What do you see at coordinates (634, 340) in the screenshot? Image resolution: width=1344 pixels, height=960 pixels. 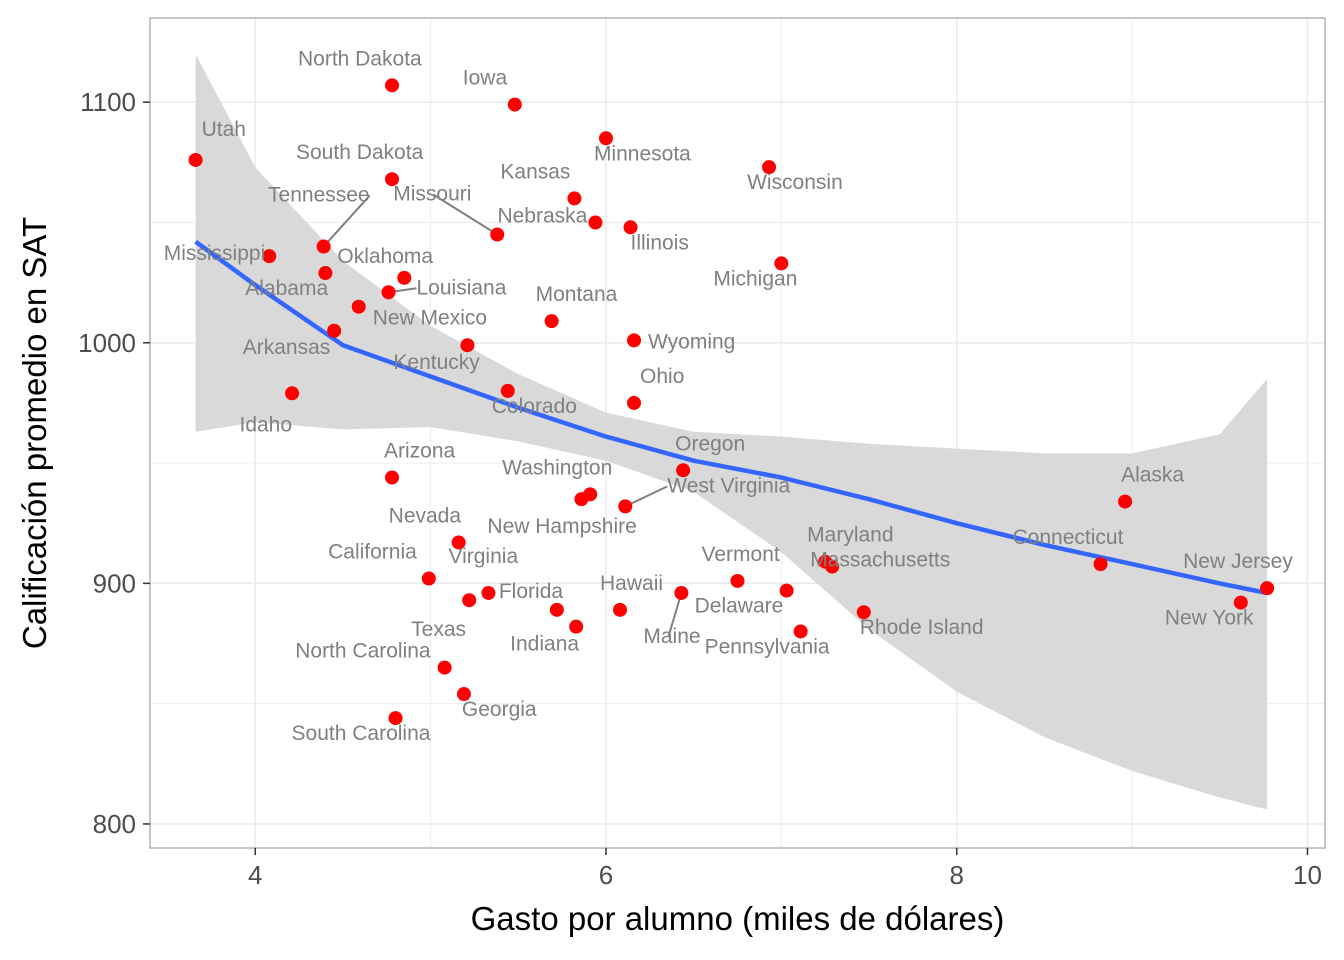 I see `point-wyoming` at bounding box center [634, 340].